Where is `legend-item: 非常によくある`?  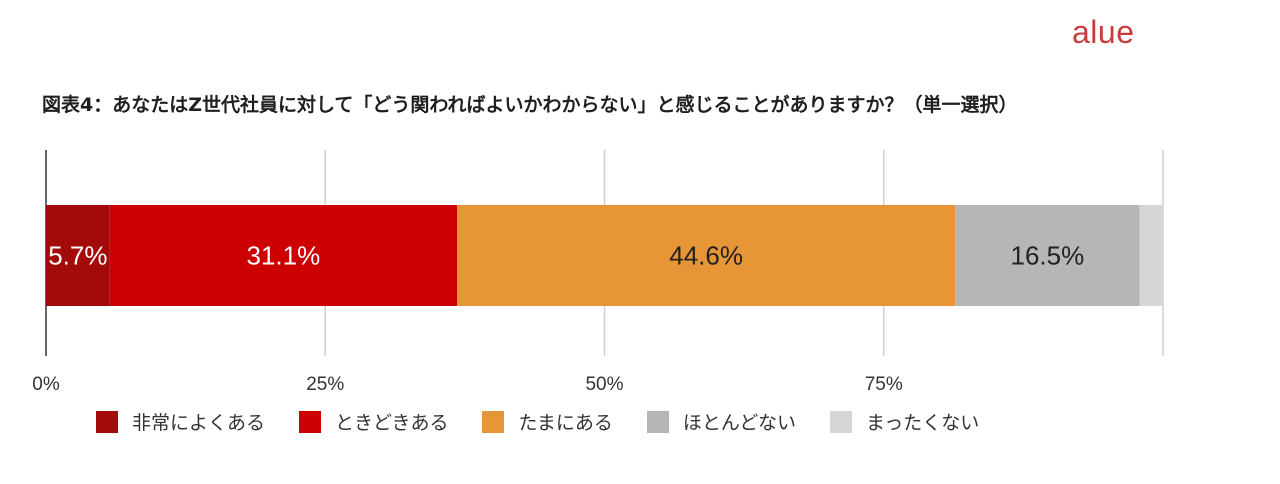
legend-item: 非常によくある is located at coordinates (180, 421).